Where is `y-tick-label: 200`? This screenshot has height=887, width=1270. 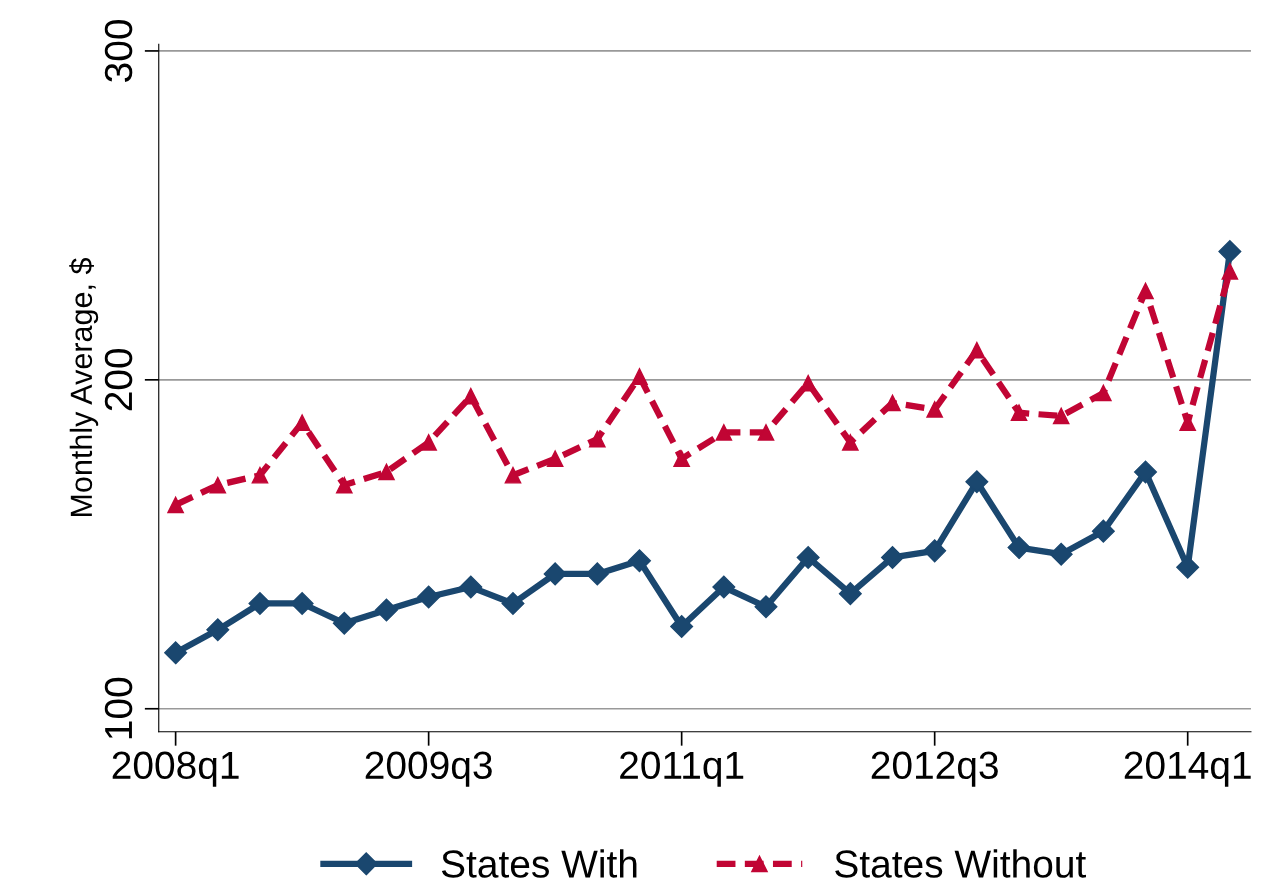
y-tick-label: 200 is located at coordinates (118, 379).